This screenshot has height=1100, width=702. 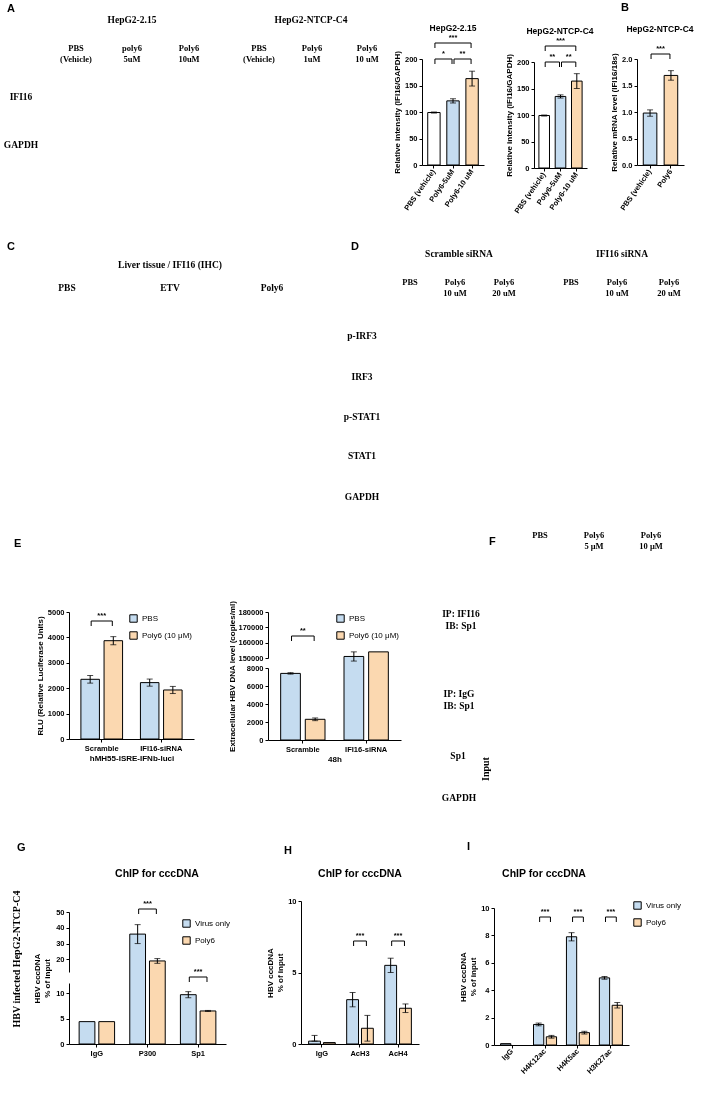 What do you see at coordinates (362, 336) in the screenshot?
I see `text: p-IRF3` at bounding box center [362, 336].